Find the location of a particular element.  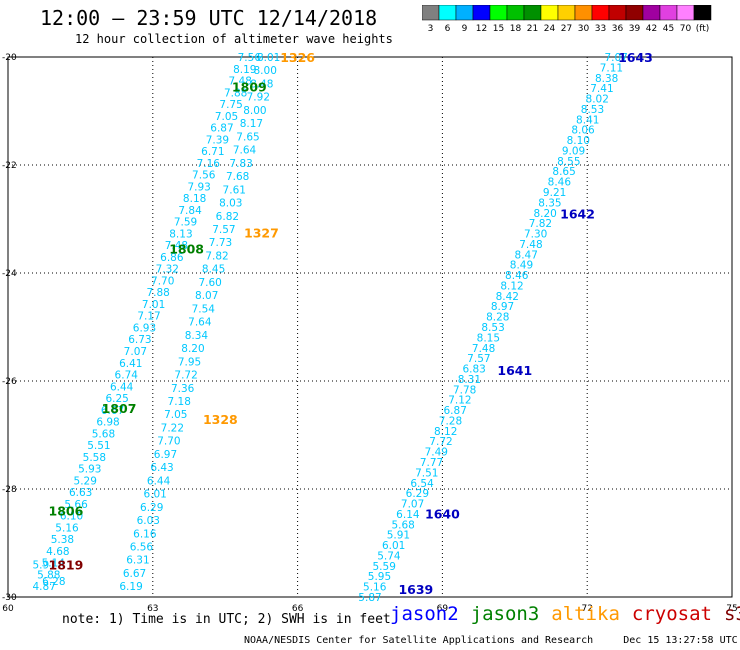

swh-value: 8.45 is located at coordinates (213, 270).